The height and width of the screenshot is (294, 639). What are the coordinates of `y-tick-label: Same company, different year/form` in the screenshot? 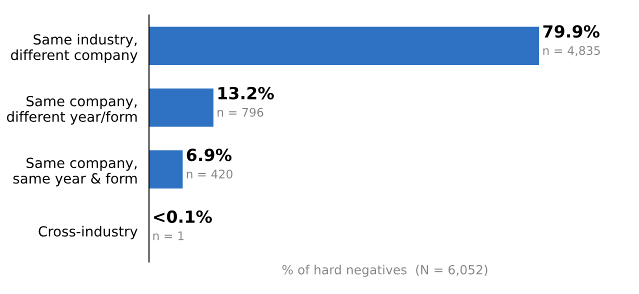 It's located at (72, 110).